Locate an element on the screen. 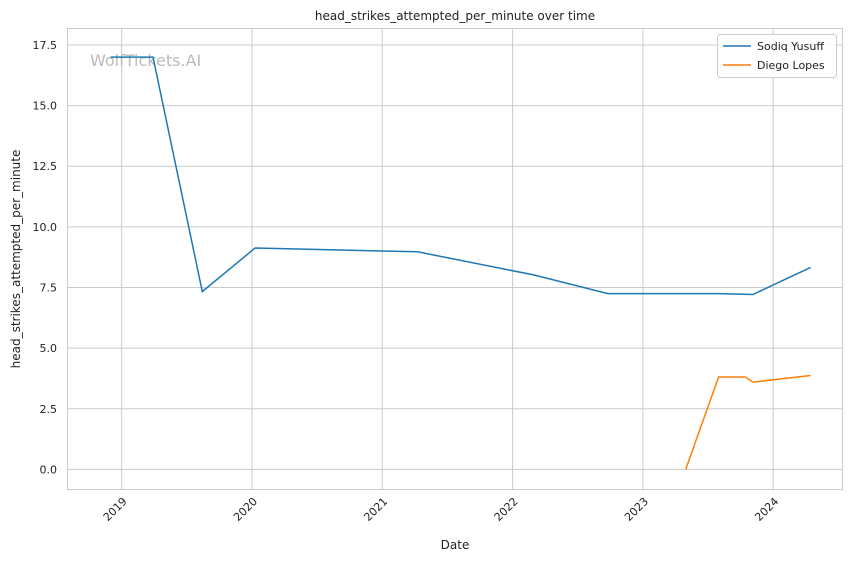 The height and width of the screenshot is (561, 852). y-tick-label: 5.0 is located at coordinates (49, 348).